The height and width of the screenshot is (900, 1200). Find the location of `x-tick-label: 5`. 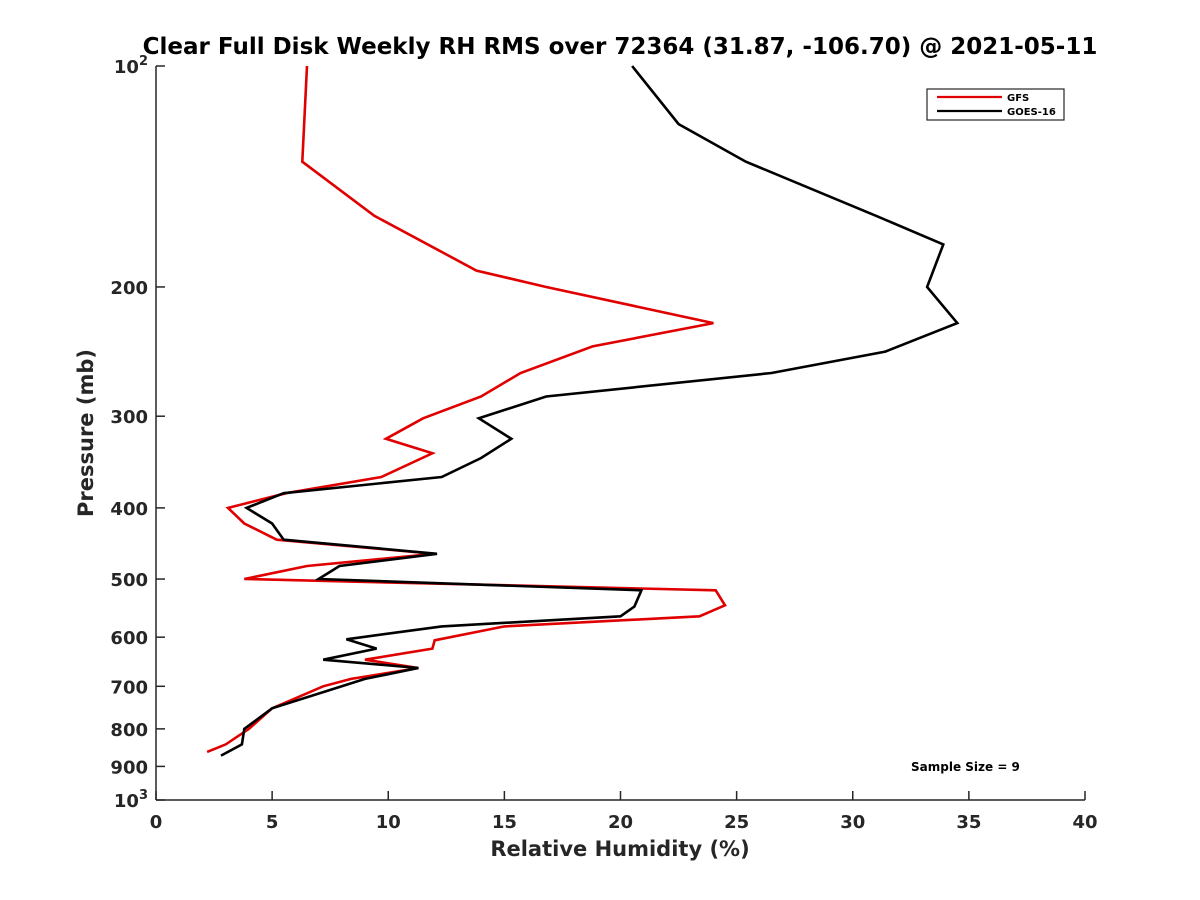

x-tick-label: 5 is located at coordinates (272, 822).